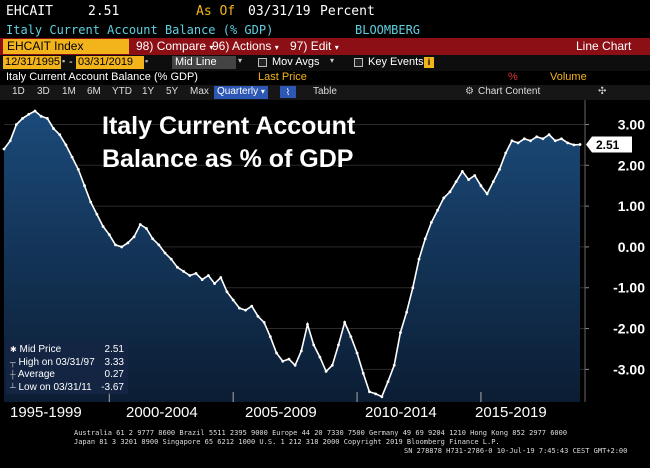  I want to click on key-events-checkbox, so click(358, 62).